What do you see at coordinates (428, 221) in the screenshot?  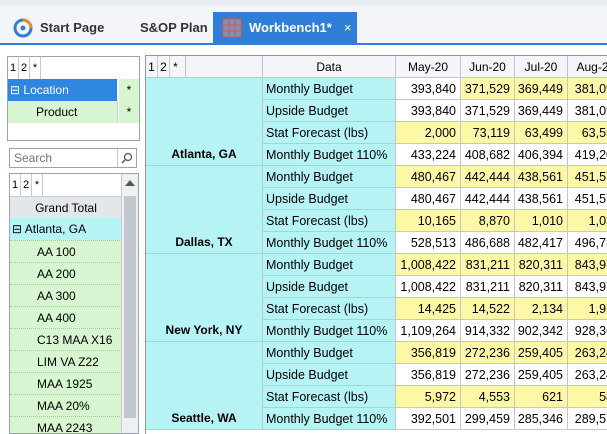 I see `value-cell: 10,165` at bounding box center [428, 221].